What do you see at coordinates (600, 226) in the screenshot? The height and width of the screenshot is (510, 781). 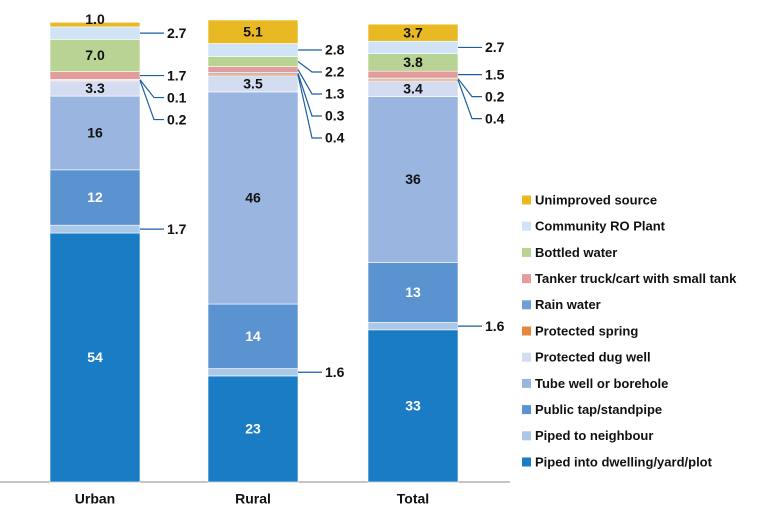 I see `legend-label: Community RO Plant` at bounding box center [600, 226].